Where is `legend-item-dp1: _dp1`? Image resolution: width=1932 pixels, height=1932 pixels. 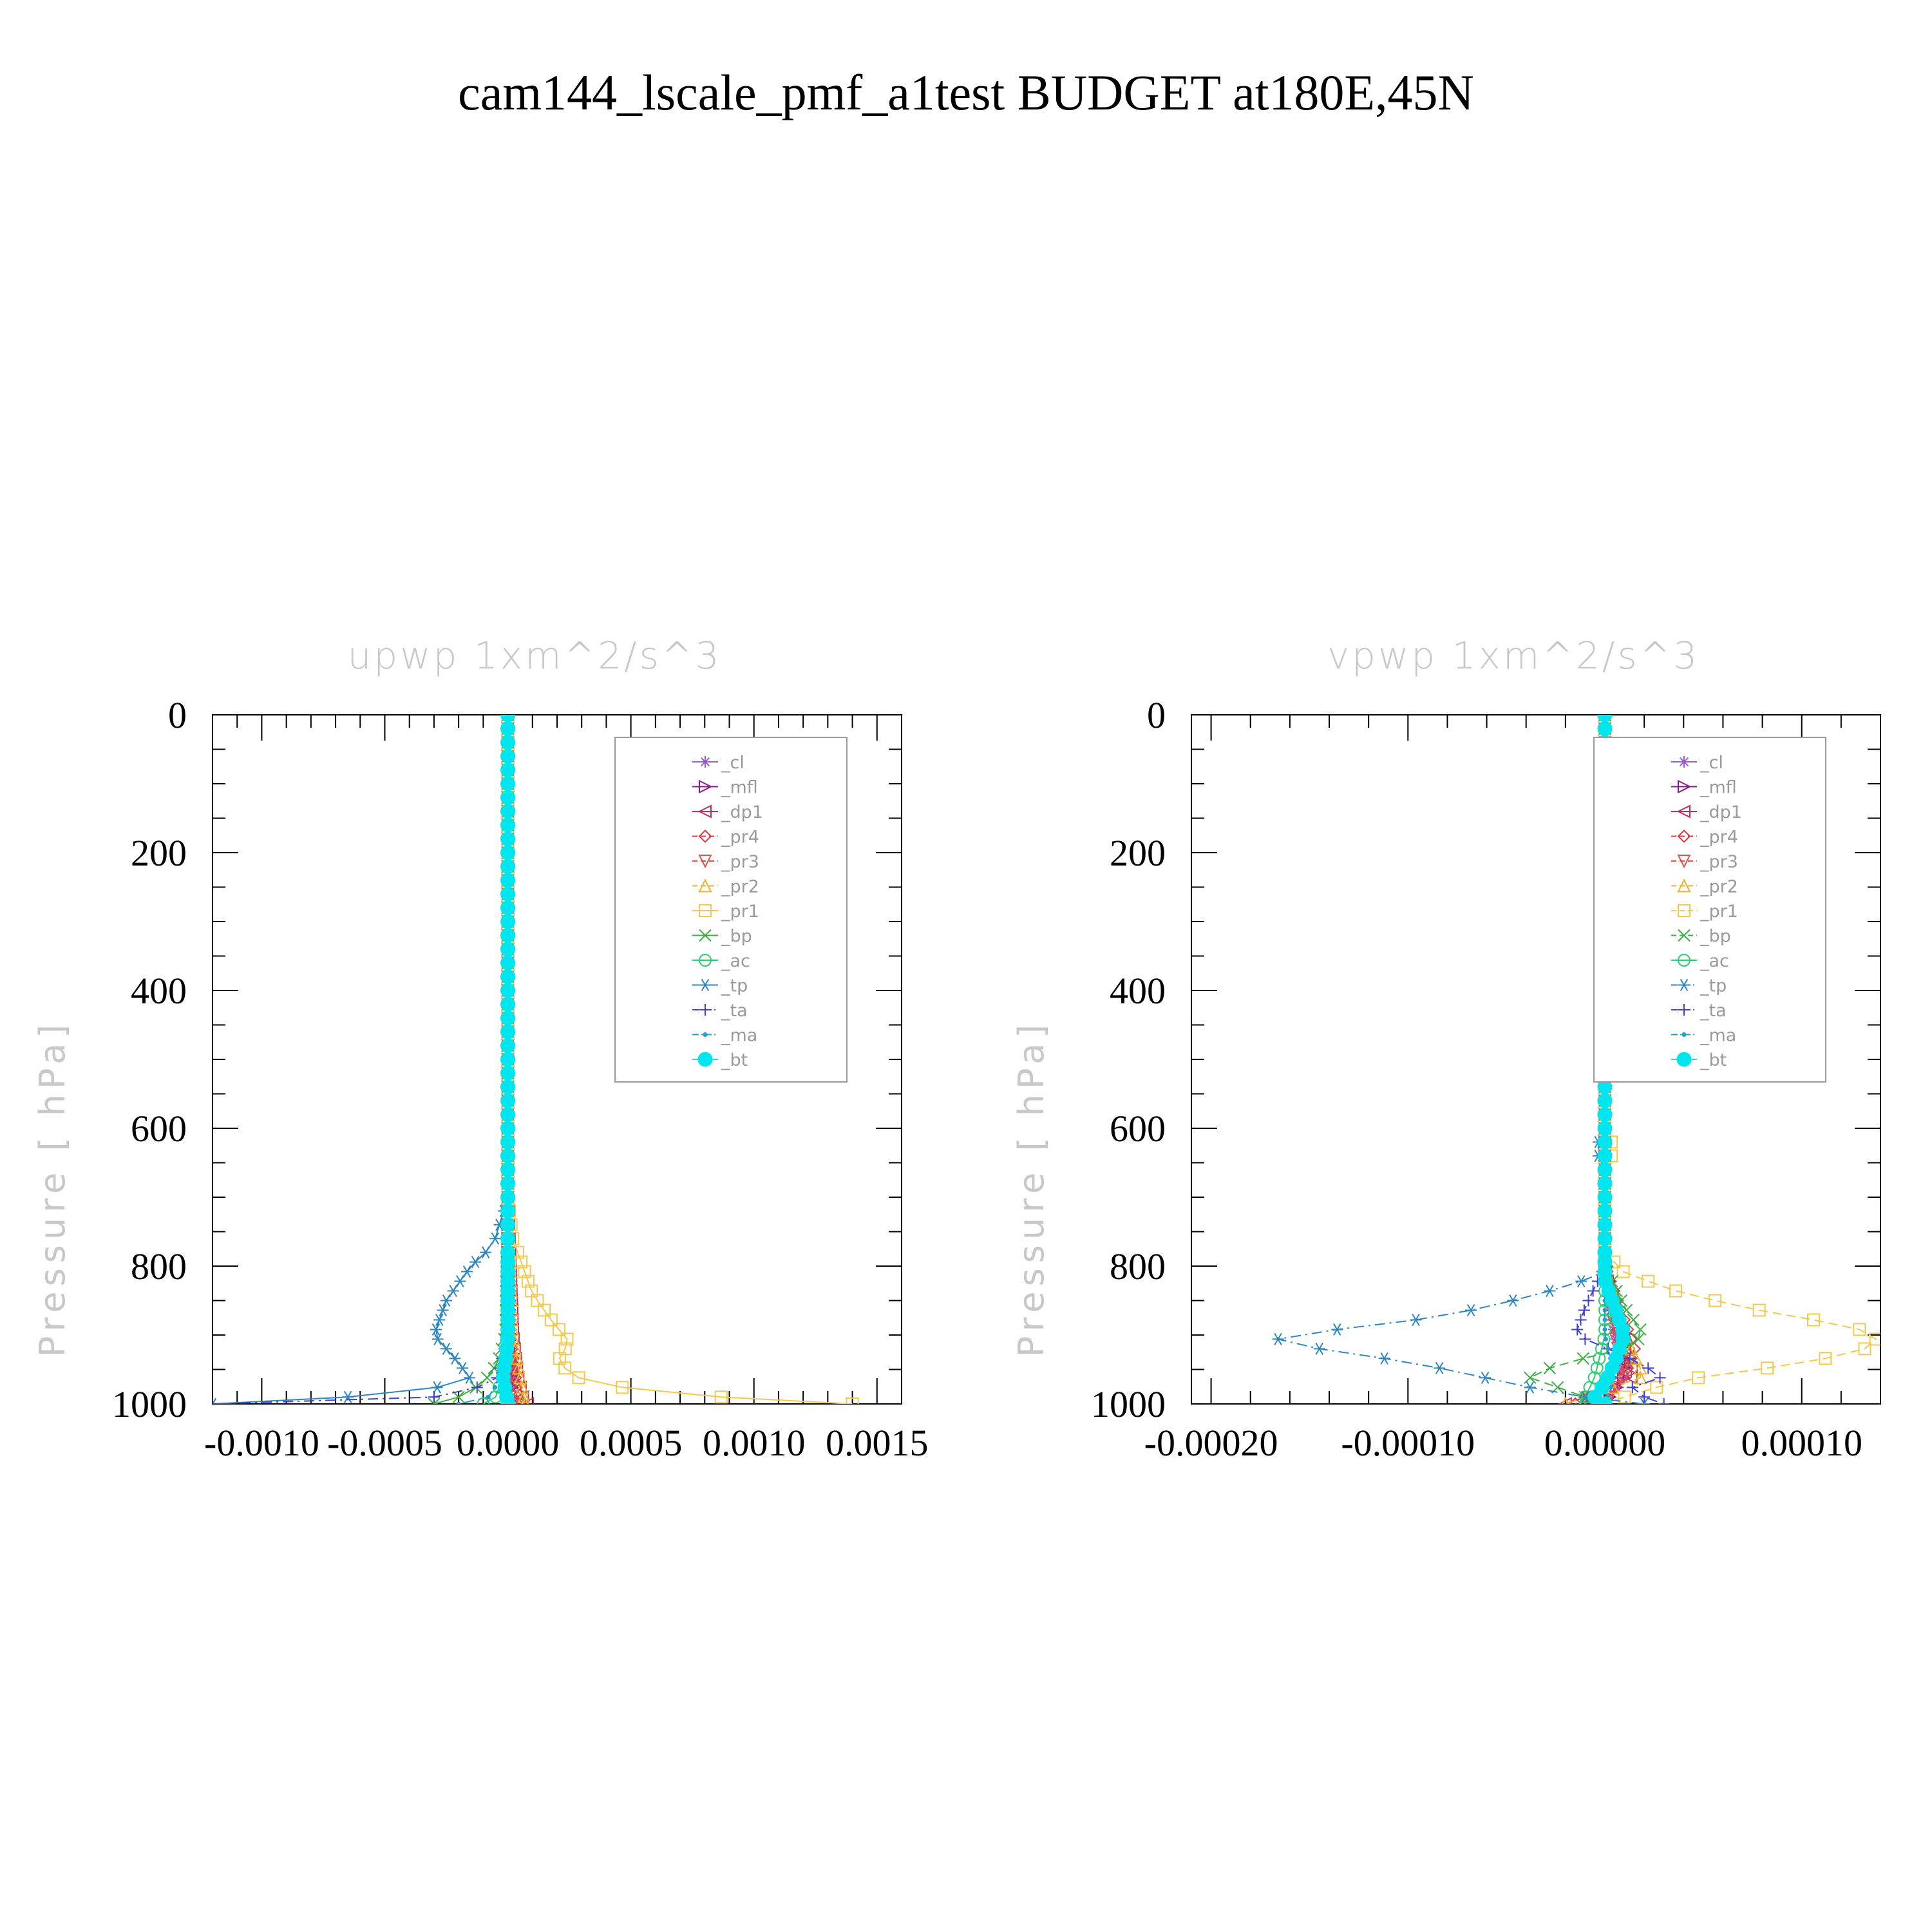 legend-item-dp1: _dp1 is located at coordinates (727, 812).